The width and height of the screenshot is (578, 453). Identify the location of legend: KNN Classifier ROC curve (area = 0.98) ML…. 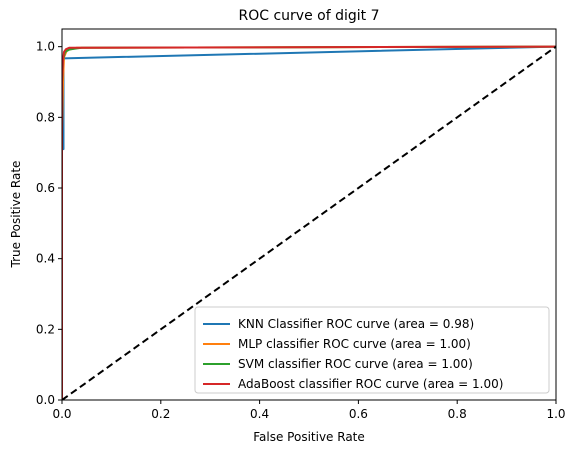
(372, 350).